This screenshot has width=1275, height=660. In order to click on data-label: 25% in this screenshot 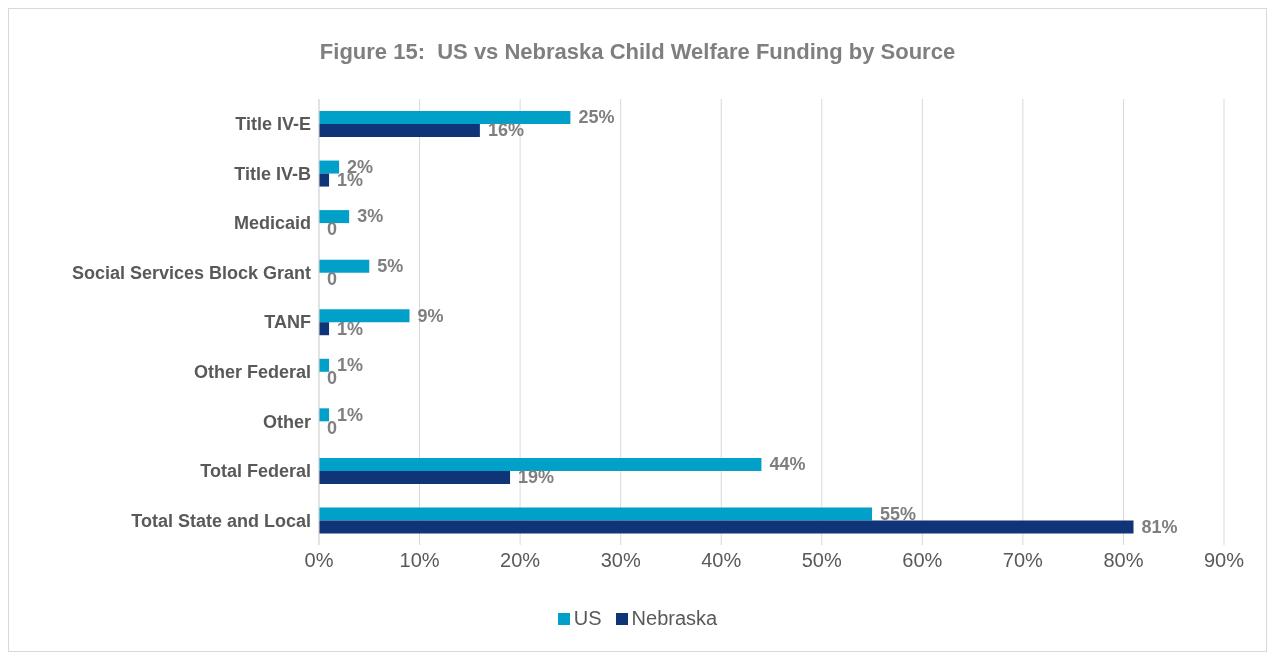, I will do `click(596, 117)`.